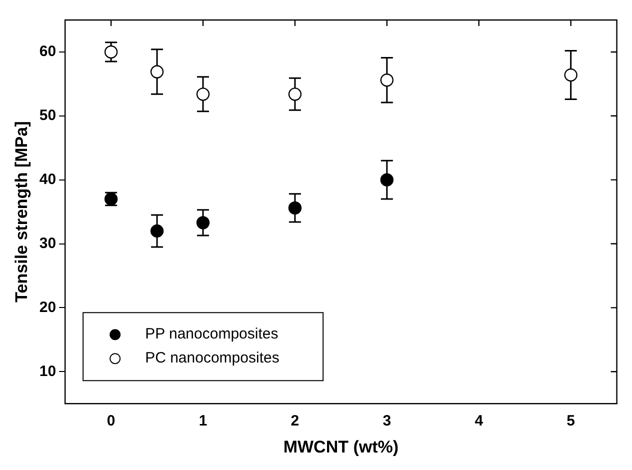 The width and height of the screenshot is (632, 470). Describe the element at coordinates (47, 371) in the screenshot. I see `y-tick-label: 10` at that location.